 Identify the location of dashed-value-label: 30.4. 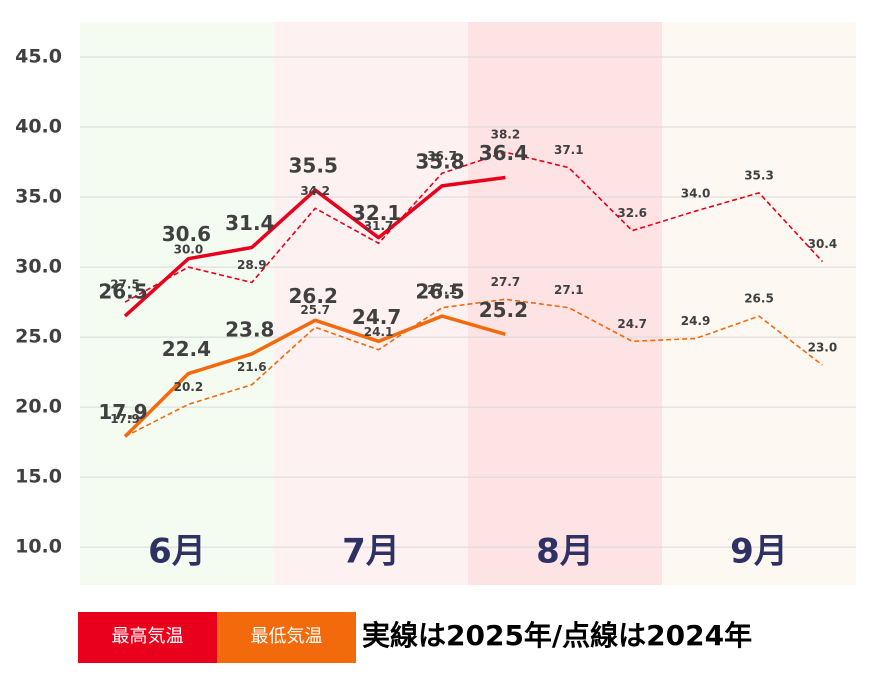
(823, 244).